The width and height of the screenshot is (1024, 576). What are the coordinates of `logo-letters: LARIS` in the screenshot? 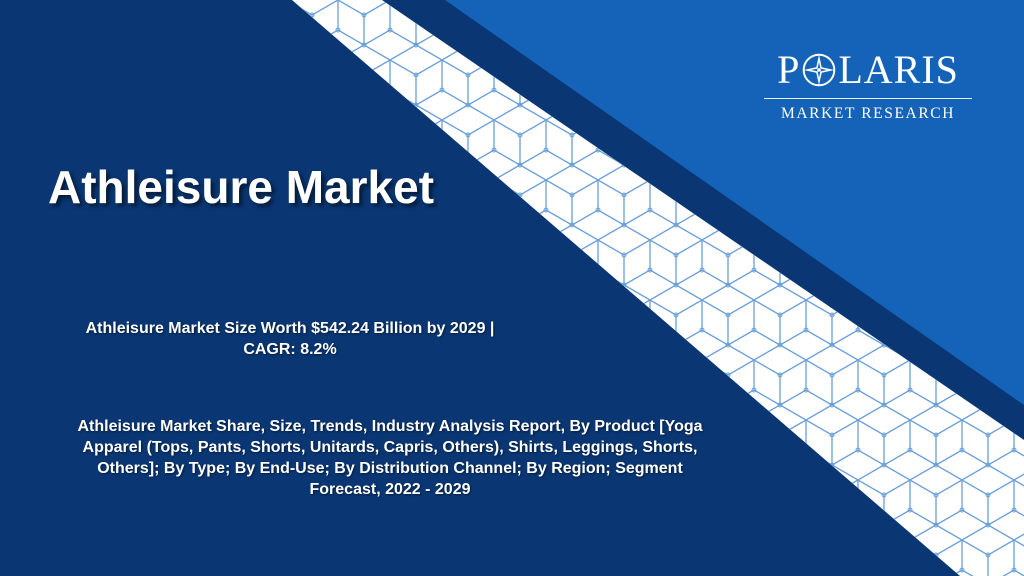 It's located at (898, 69).